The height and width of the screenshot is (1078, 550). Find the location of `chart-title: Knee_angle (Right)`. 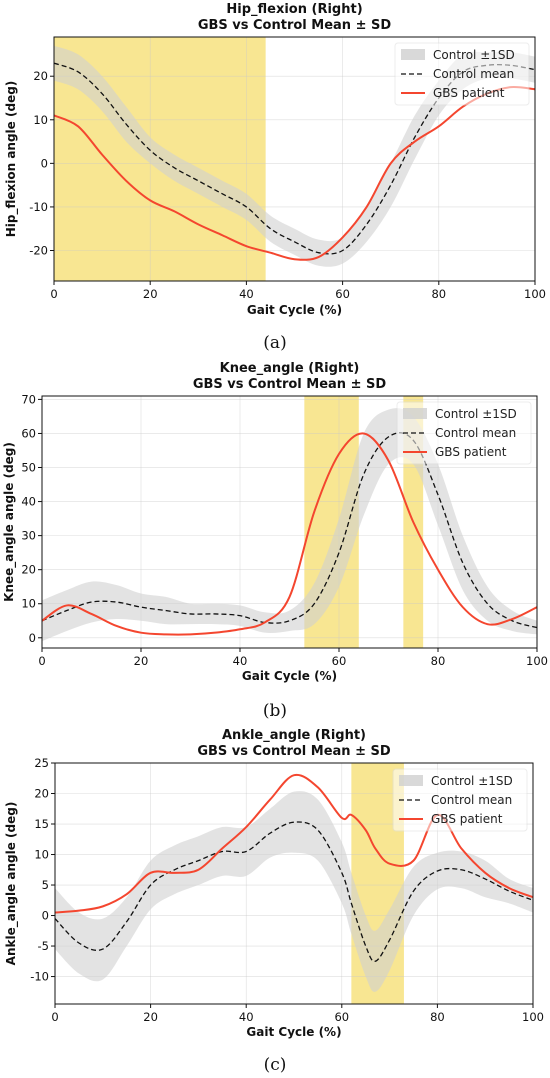

chart-title: Knee_angle (Right) is located at coordinates (290, 368).